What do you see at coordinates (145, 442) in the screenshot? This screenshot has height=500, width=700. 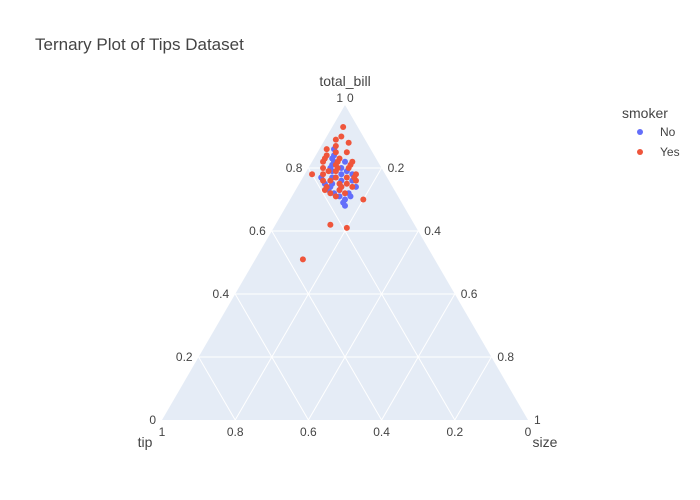 I see `axis-title-tip: tip` at bounding box center [145, 442].